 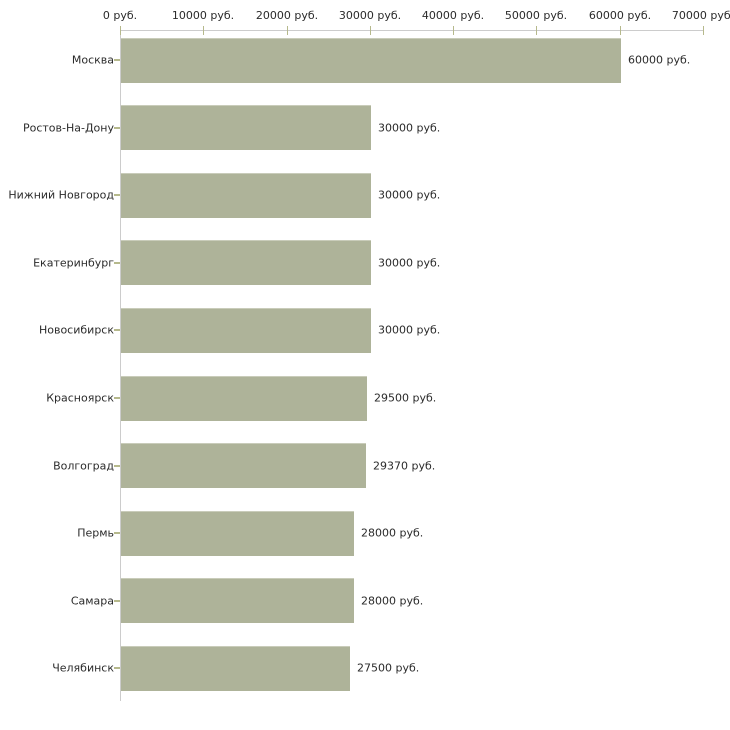 What do you see at coordinates (287, 15) in the screenshot?
I see `x-tick-label: 20000 руб.` at bounding box center [287, 15].